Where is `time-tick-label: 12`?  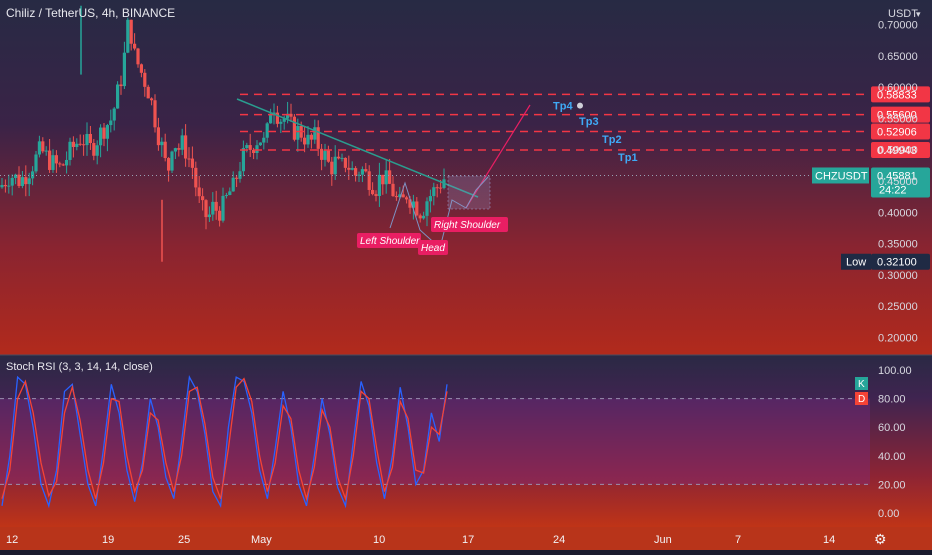
time-tick-label: 12 is located at coordinates (12, 540).